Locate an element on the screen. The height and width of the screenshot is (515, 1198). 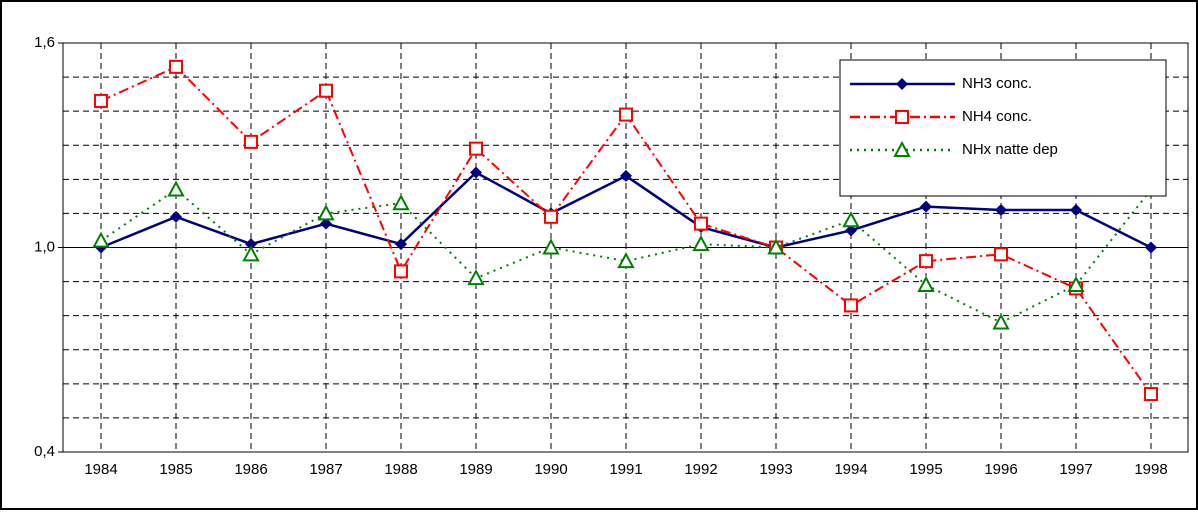
x-tick-label: 1984 is located at coordinates (100, 469).